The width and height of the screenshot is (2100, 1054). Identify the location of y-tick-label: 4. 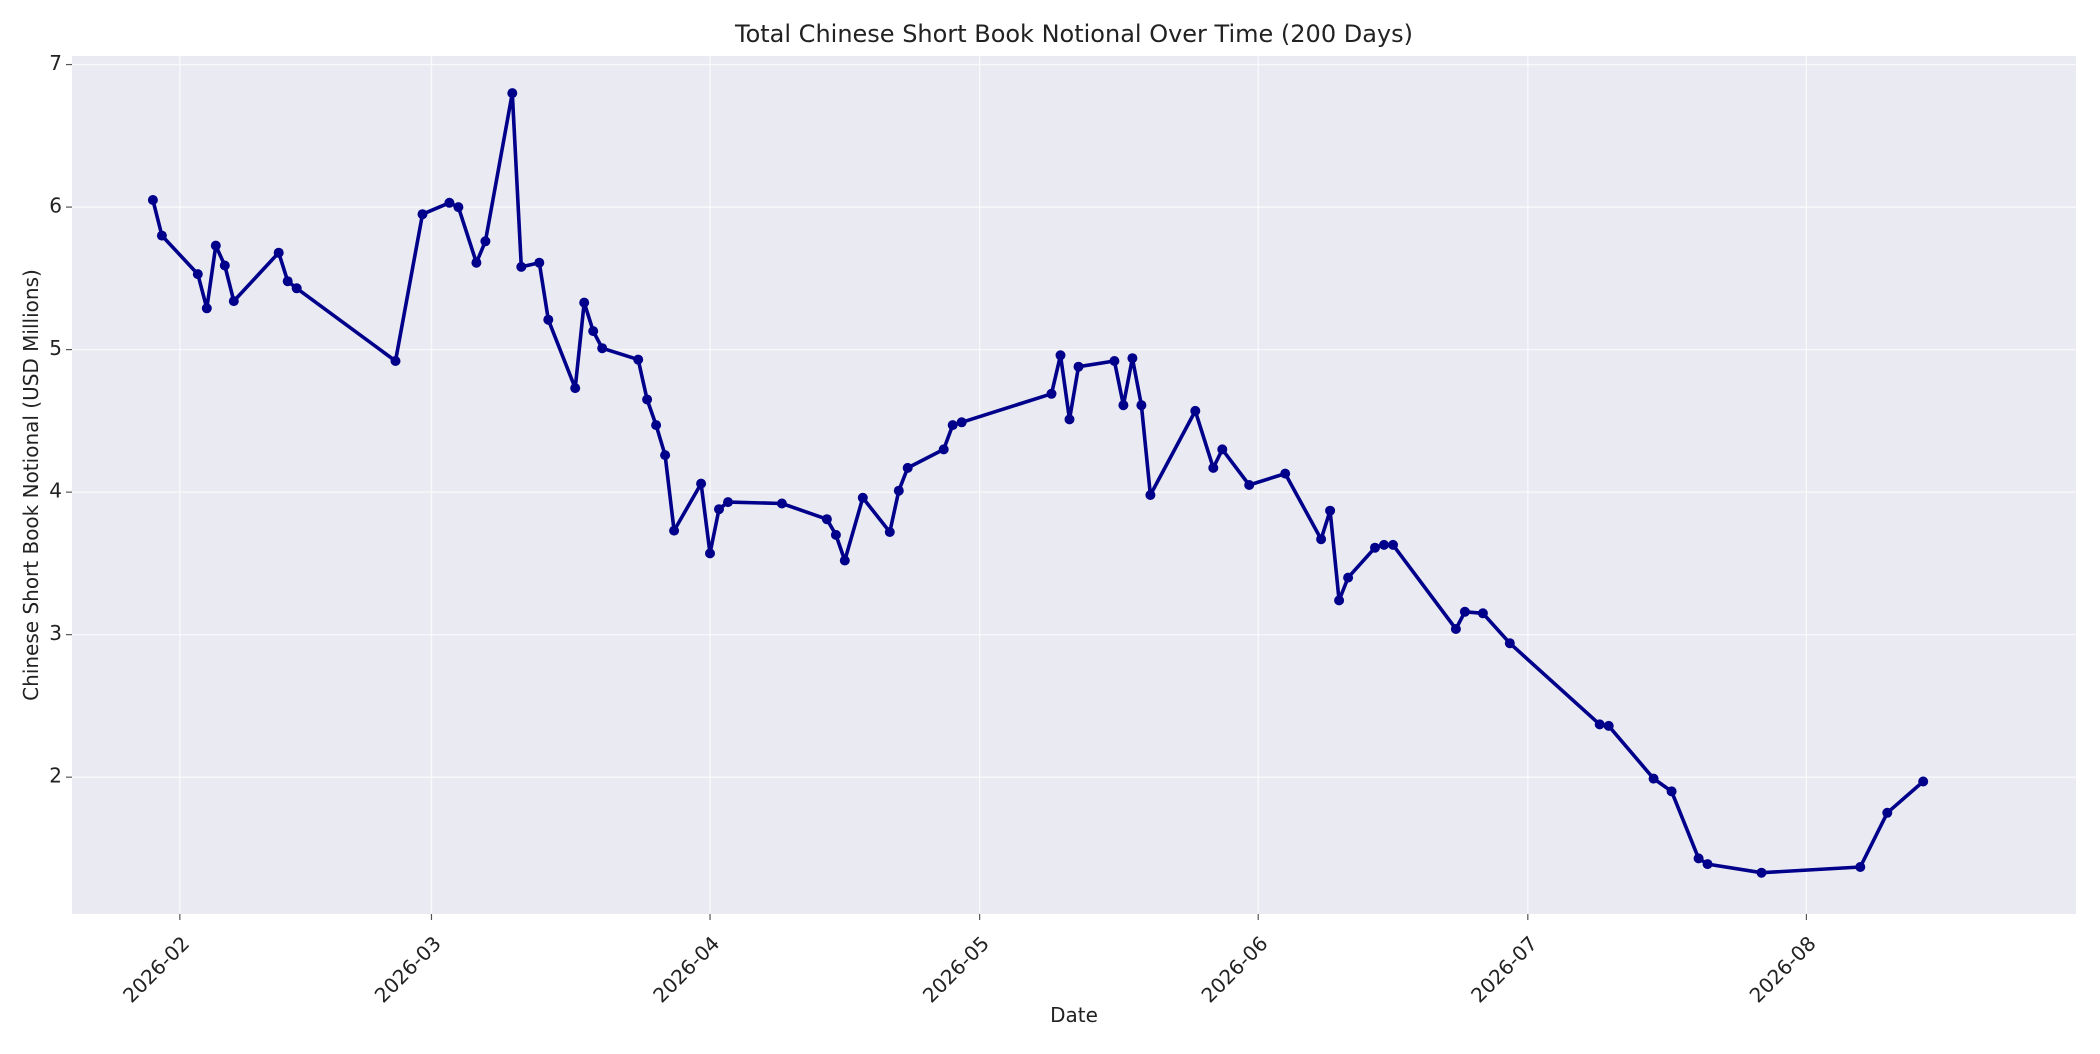
(55, 491).